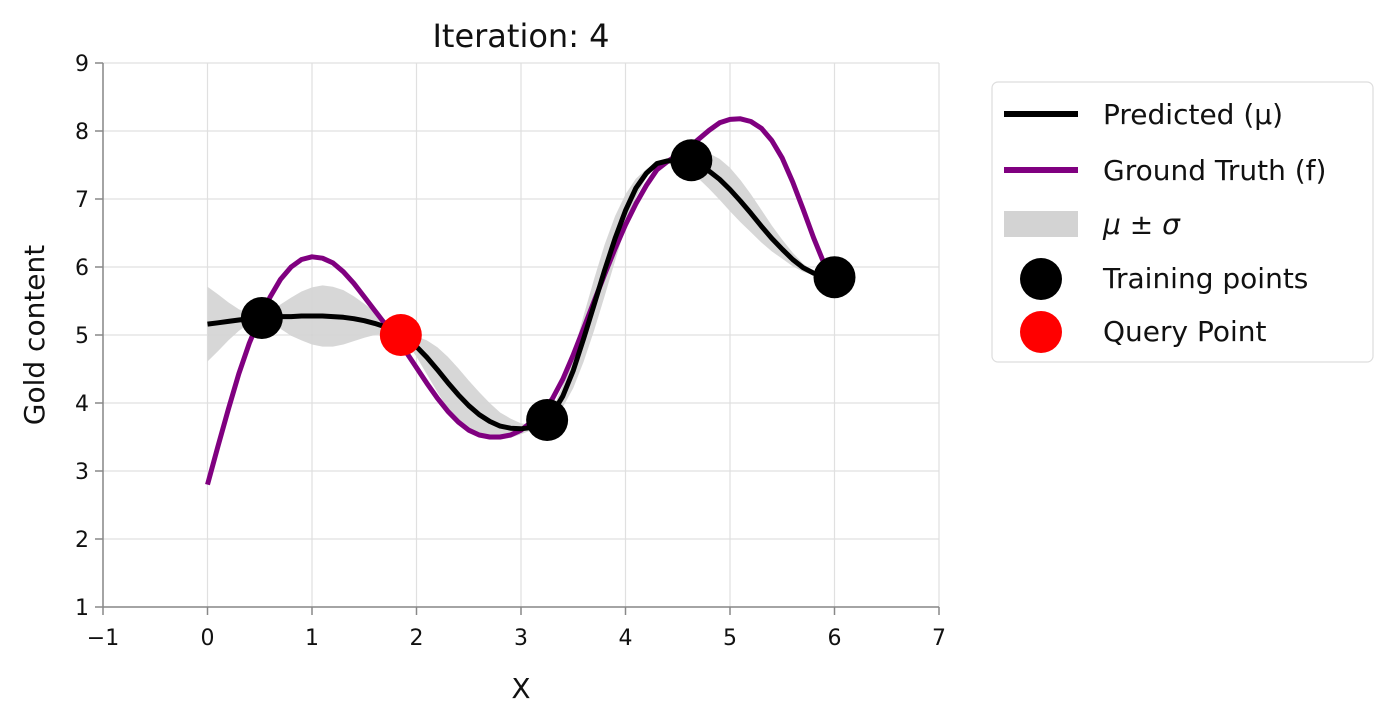 The width and height of the screenshot is (1391, 722). What do you see at coordinates (521, 638) in the screenshot?
I see `x-tick-label: 3` at bounding box center [521, 638].